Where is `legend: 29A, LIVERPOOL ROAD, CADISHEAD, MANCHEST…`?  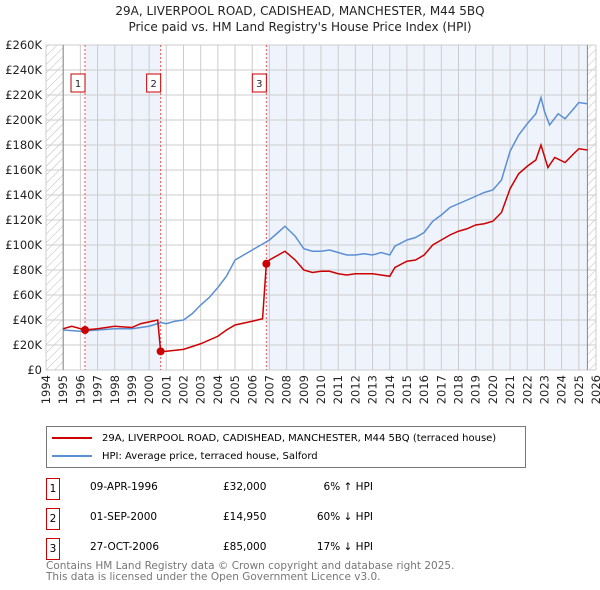 legend: 29A, LIVERPOOL ROAD, CADISHEAD, MANCHEST… is located at coordinates (286, 447).